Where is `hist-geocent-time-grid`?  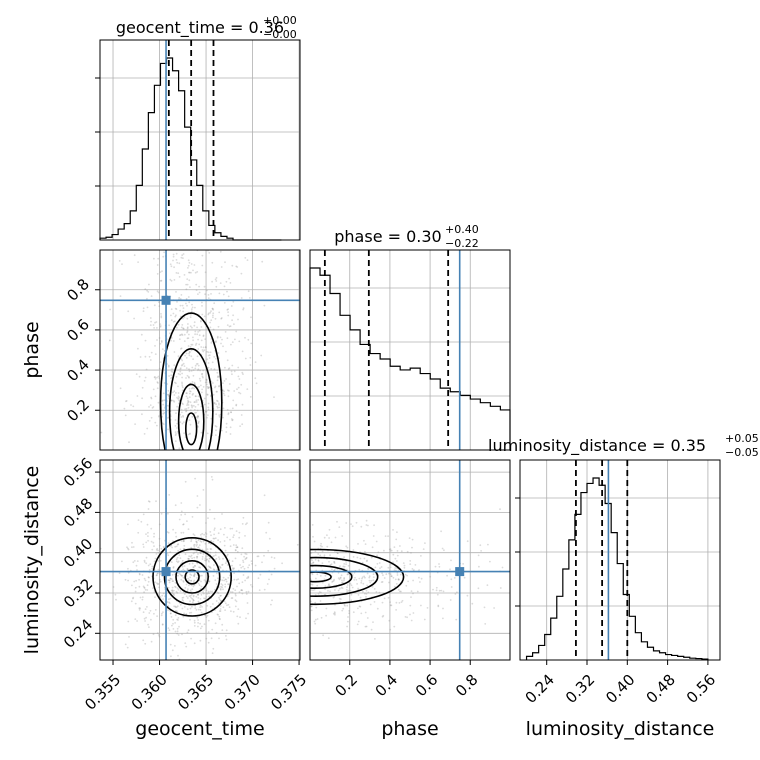 hist-geocent-time-grid is located at coordinates (200, 140).